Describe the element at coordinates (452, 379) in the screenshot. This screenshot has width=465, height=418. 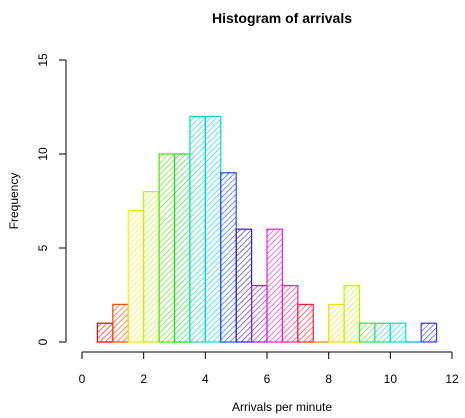
I see `x-tick-label: 12` at that location.